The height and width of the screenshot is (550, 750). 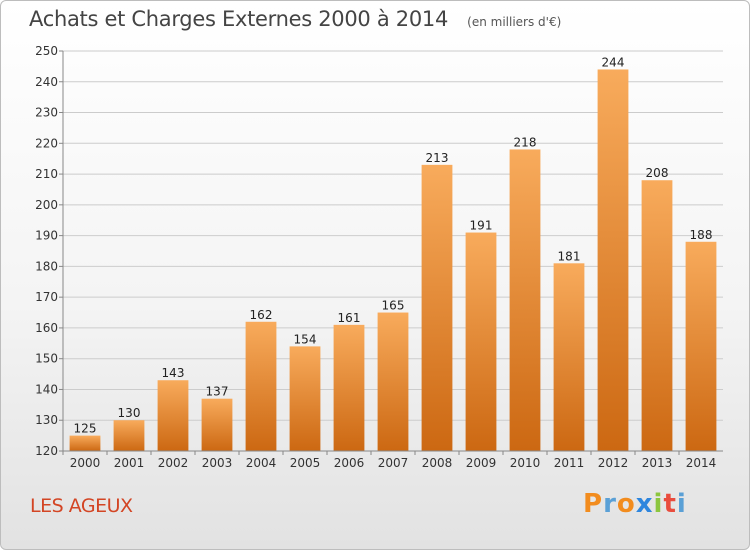 I want to click on x-tick-label: 2012, so click(x=613, y=463).